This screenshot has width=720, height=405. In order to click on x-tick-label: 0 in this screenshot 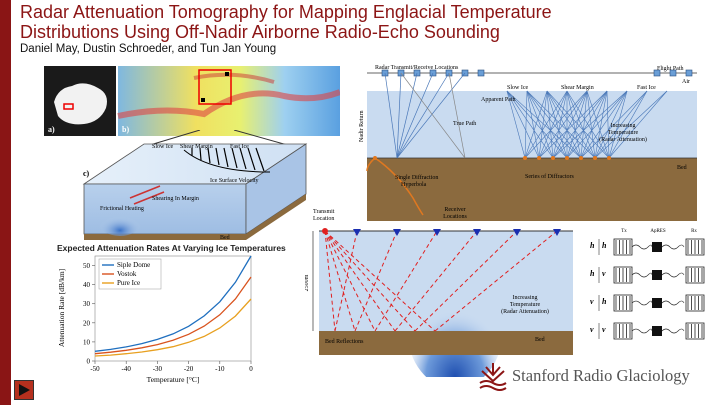, I will do `click(251, 369)`.